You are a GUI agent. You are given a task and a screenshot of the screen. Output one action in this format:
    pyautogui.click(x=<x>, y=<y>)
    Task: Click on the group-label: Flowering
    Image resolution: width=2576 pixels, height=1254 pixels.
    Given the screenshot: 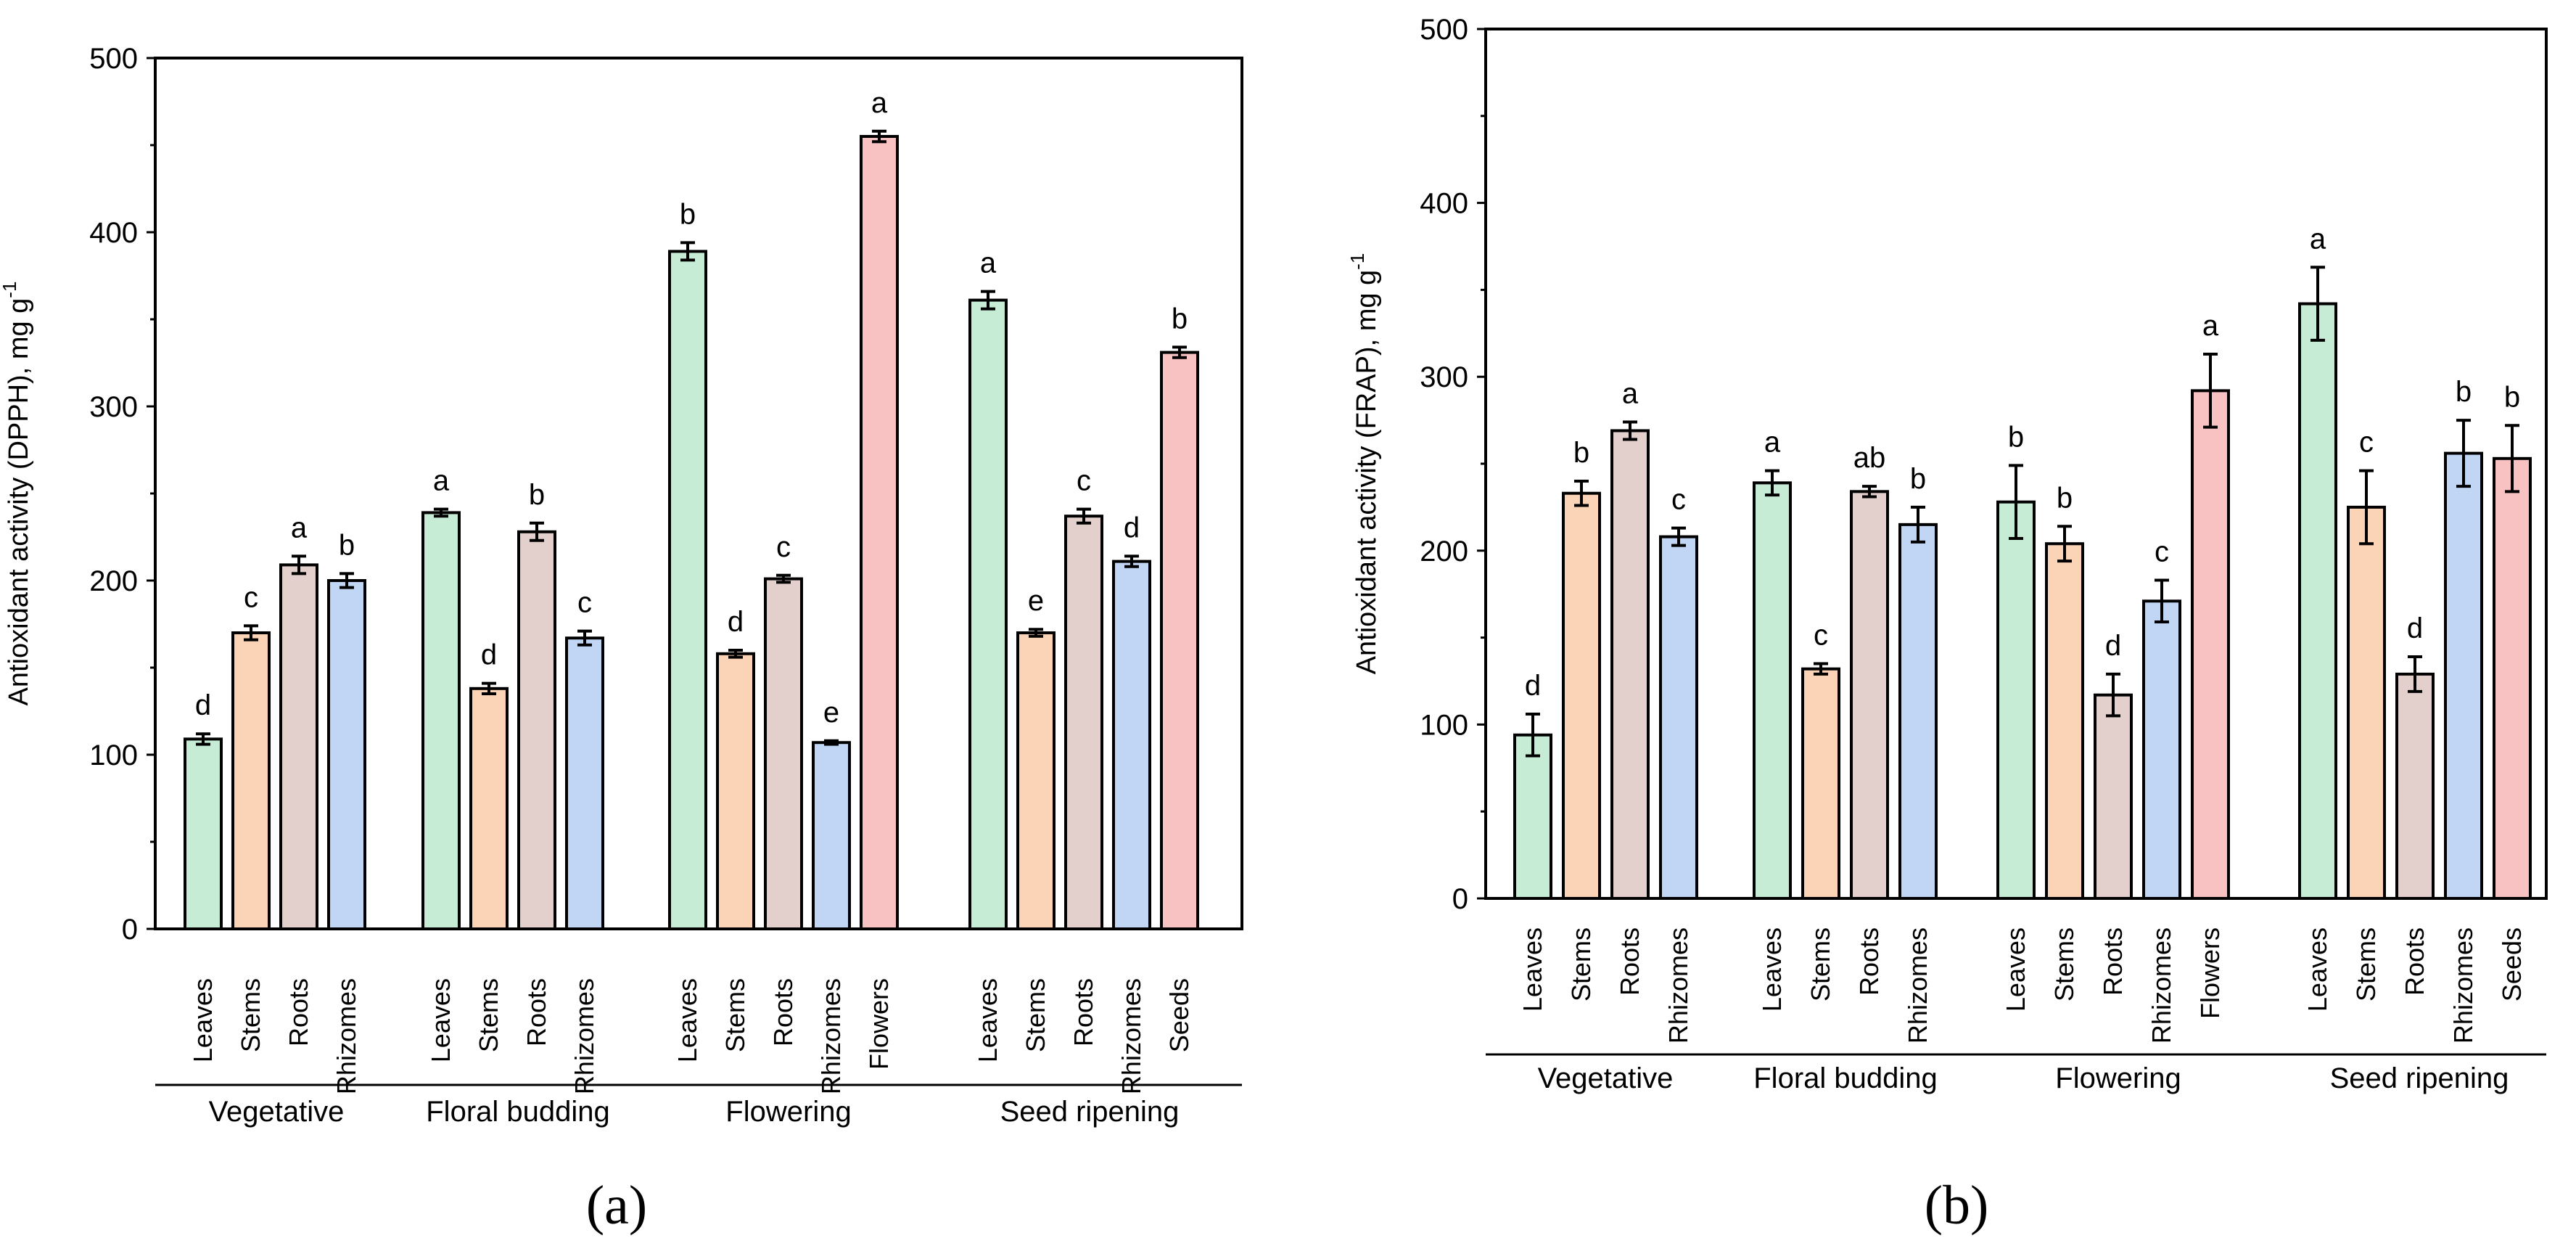 What is the action you would take?
    pyautogui.click(x=788, y=1112)
    